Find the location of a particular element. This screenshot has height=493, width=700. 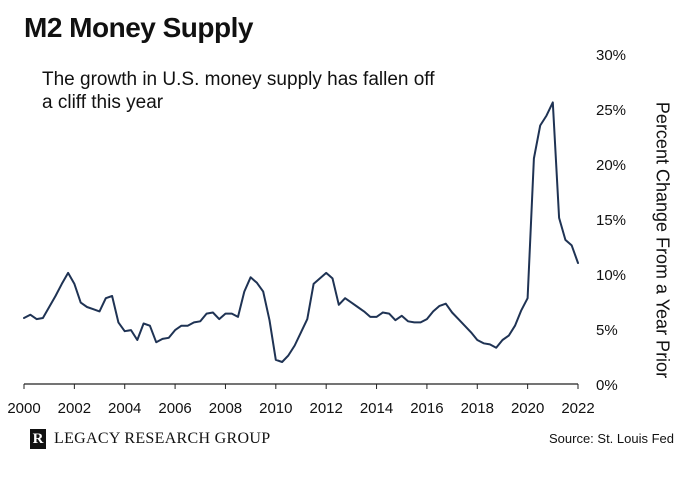

x-tick-label: 2020 is located at coordinates (527, 408).